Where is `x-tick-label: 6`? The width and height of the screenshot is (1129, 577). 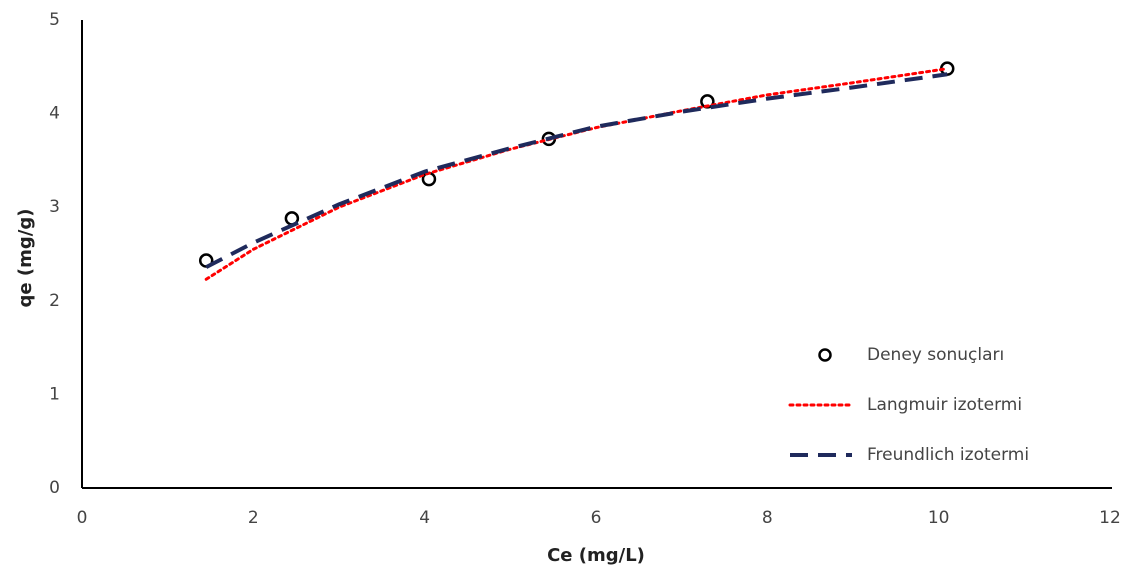
x-tick-label: 6 is located at coordinates (596, 518).